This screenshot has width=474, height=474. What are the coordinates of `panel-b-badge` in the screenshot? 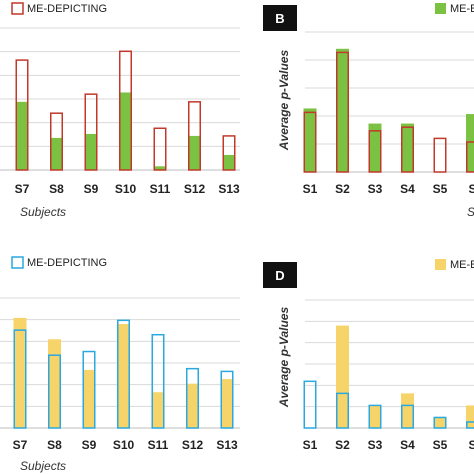 It's located at (280, 18).